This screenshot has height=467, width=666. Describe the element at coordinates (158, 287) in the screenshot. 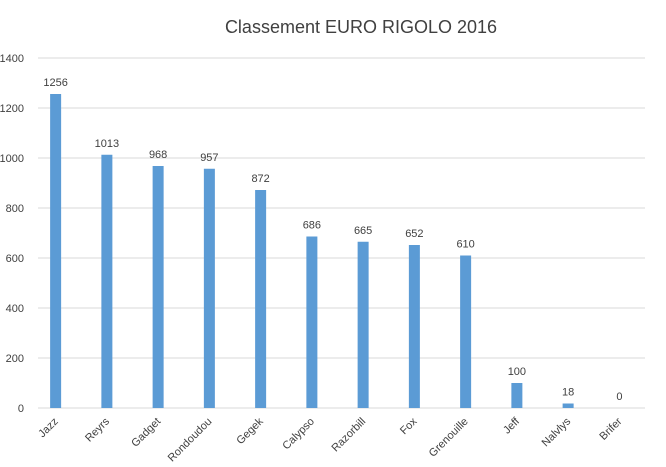

I see `bar-gadget` at that location.